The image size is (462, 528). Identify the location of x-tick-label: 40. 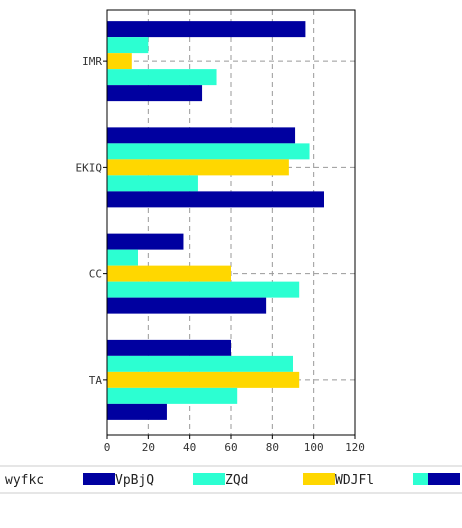
(189, 447).